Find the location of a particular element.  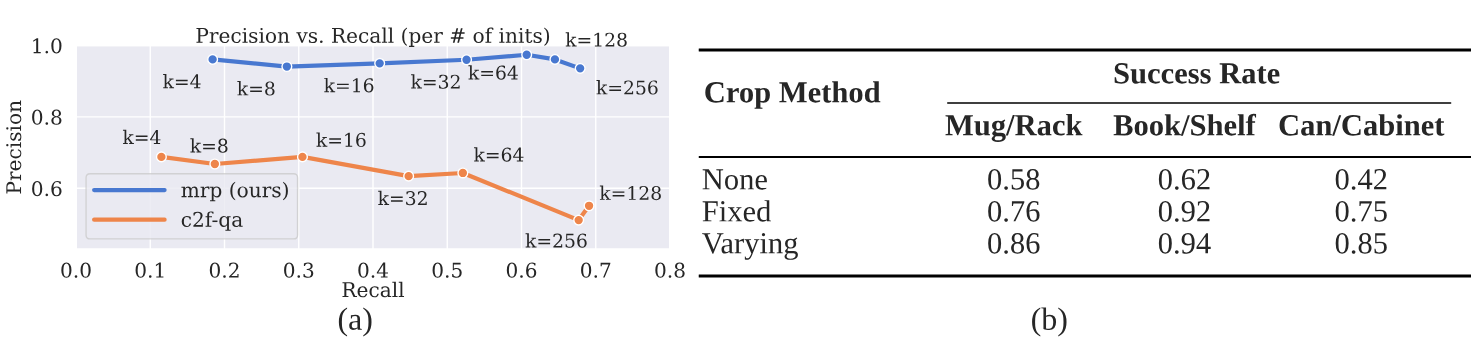

y-axis-title: Precision is located at coordinates (14, 147).